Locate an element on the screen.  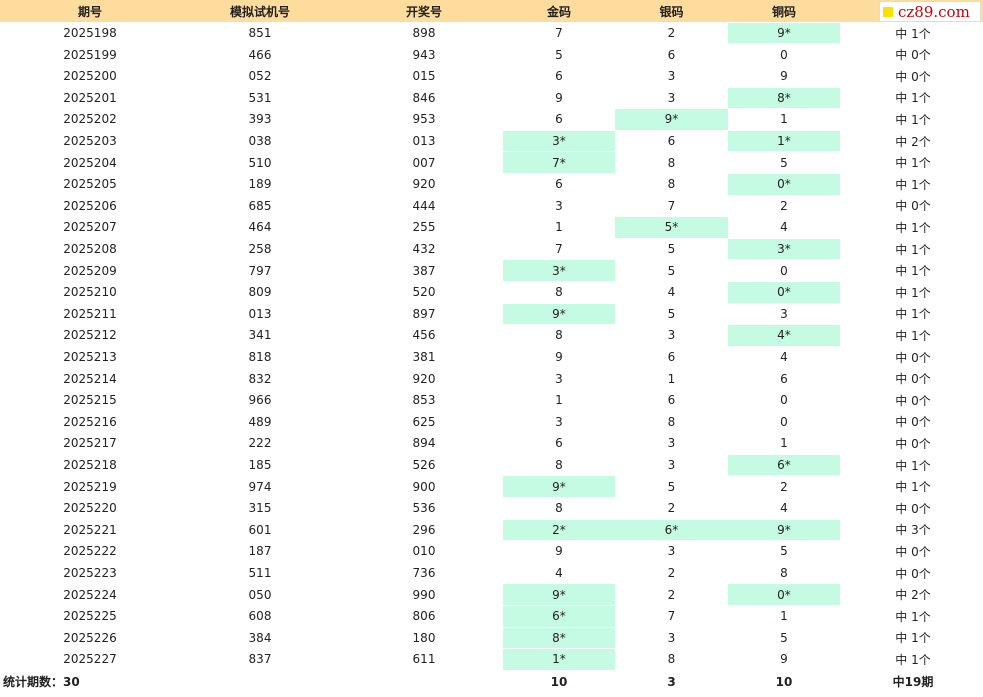
cell: 2025227 is located at coordinates (90, 659).